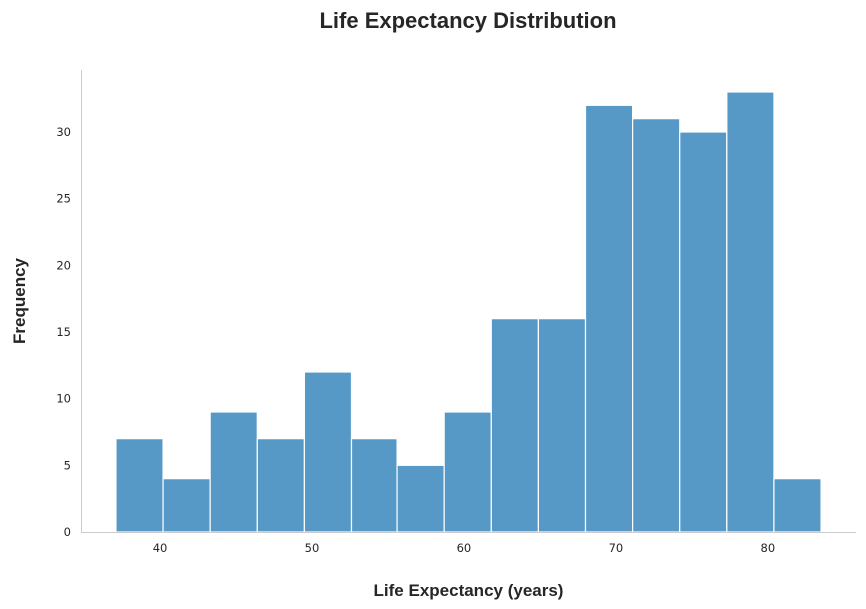  What do you see at coordinates (67, 465) in the screenshot?
I see `y-tick-label: 5` at bounding box center [67, 465].